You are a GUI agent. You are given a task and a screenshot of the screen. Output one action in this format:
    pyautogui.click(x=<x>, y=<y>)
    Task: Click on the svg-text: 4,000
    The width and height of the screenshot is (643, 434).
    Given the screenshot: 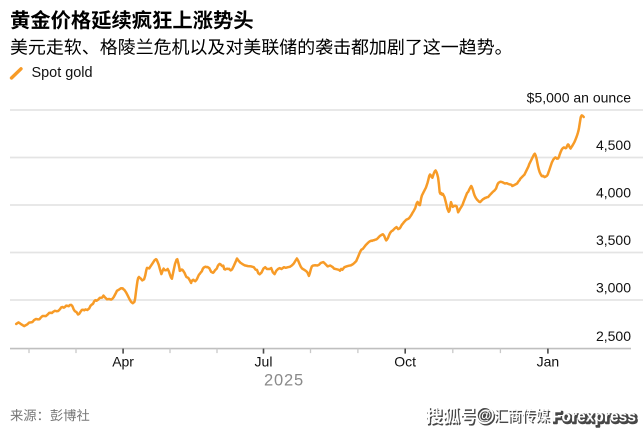 What is the action you would take?
    pyautogui.click(x=613, y=192)
    